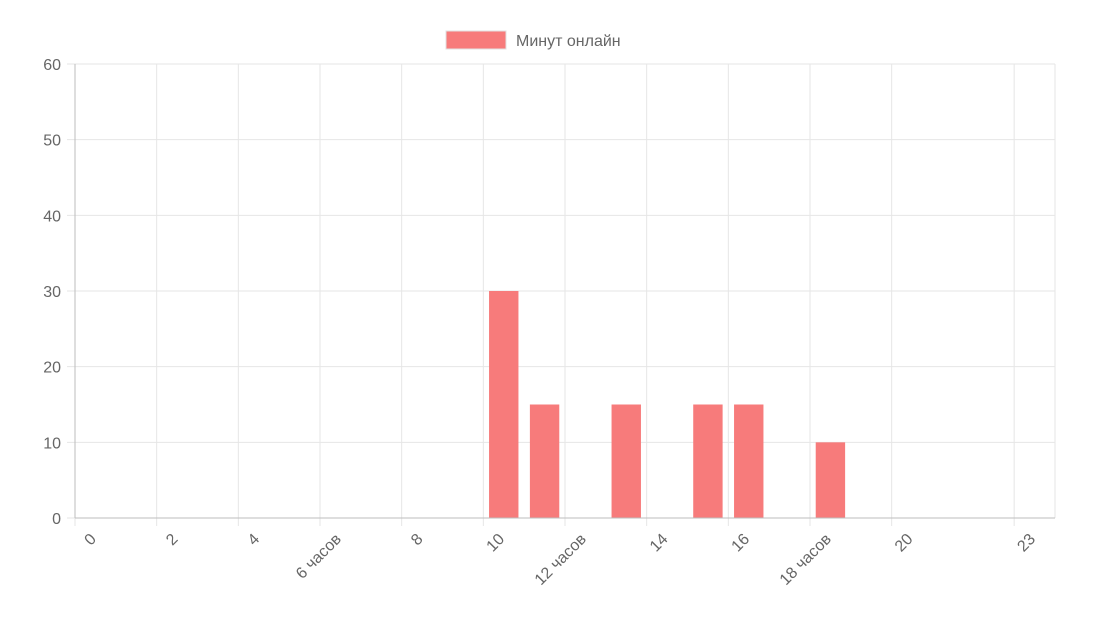 The width and height of the screenshot is (1107, 627). What do you see at coordinates (52, 216) in the screenshot?
I see `y-tick-label: 40` at bounding box center [52, 216].